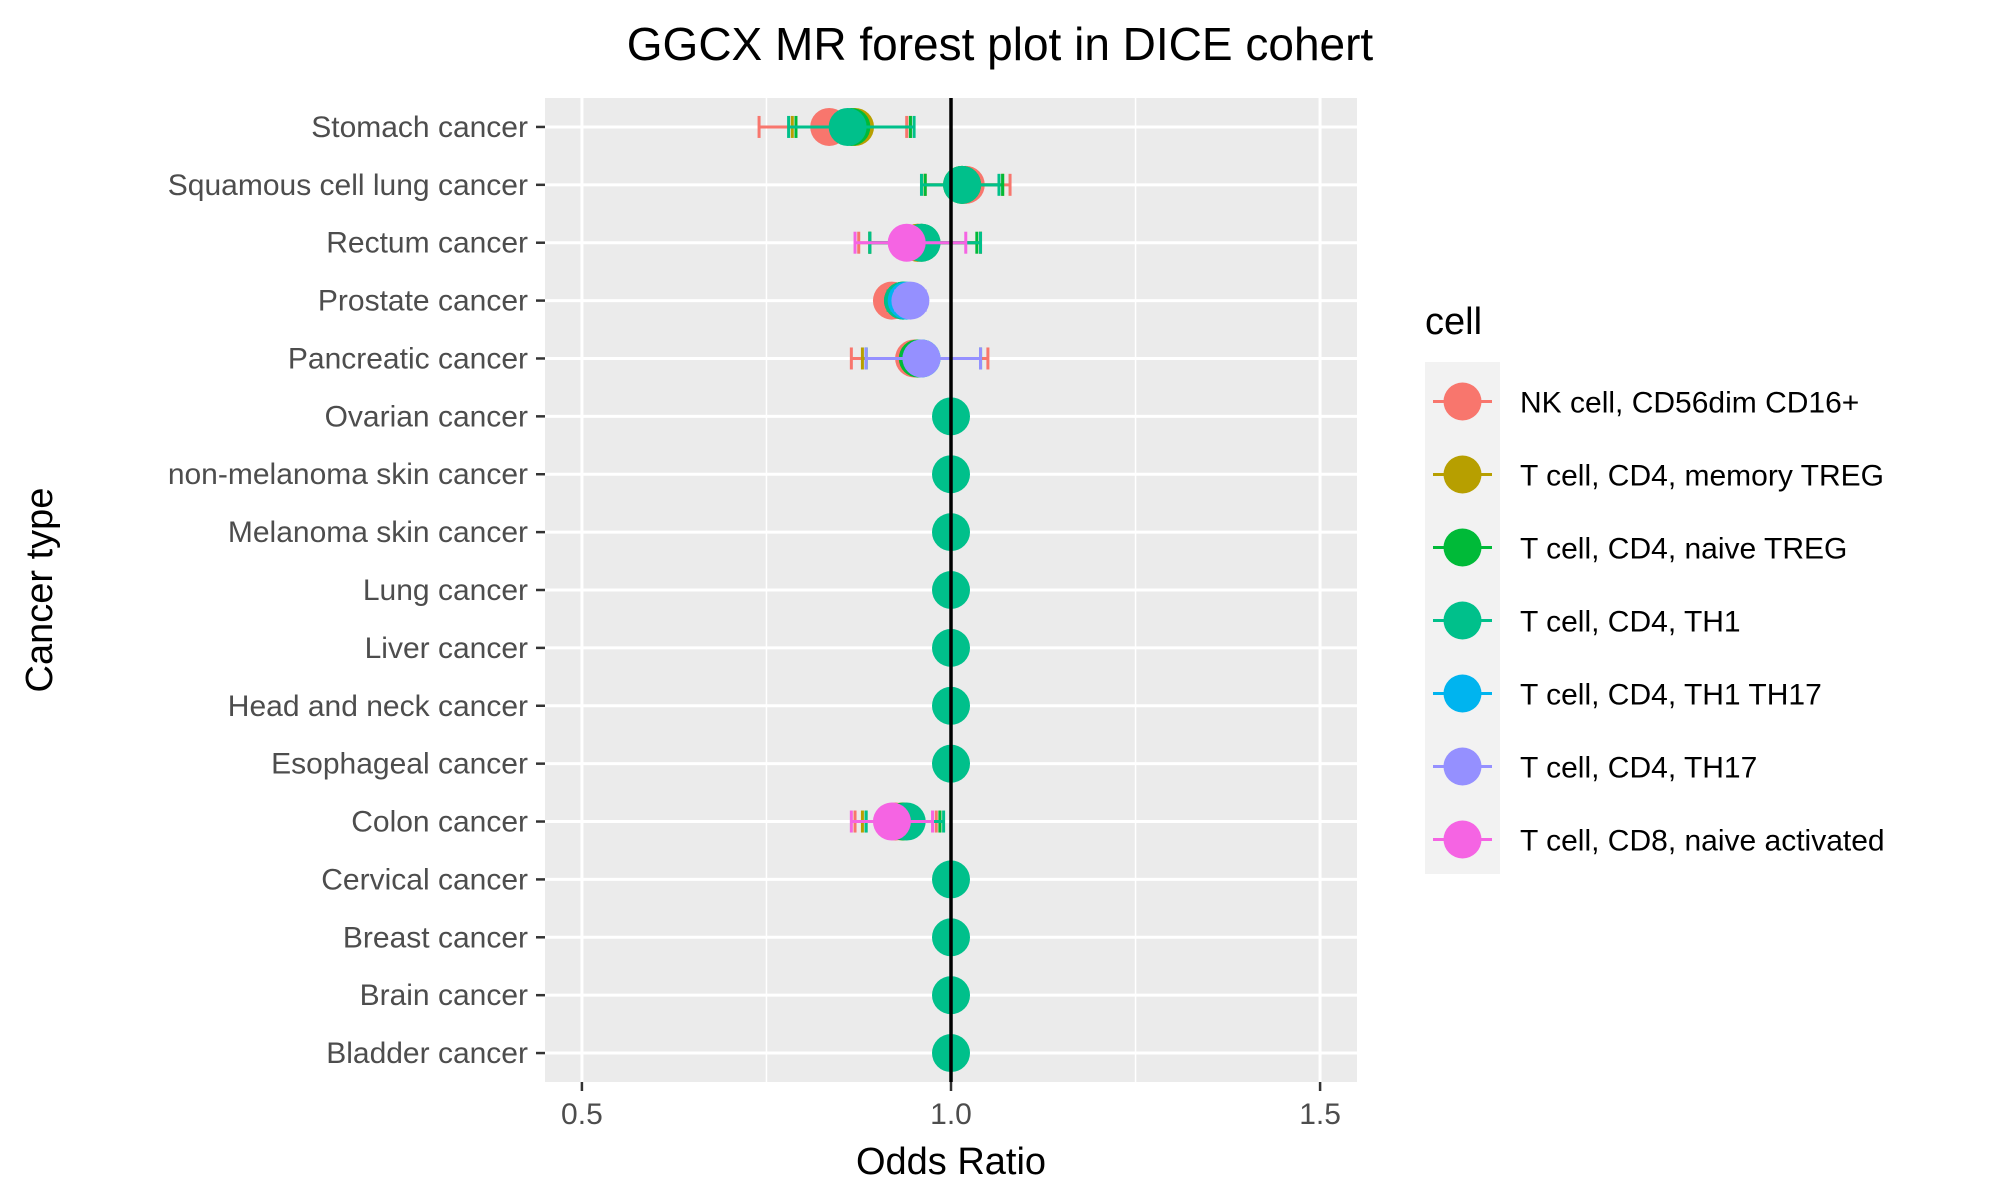 Image resolution: width=2000 pixels, height=1200 pixels. I want to click on y-tick-label: Stomach cancer, so click(419, 127).